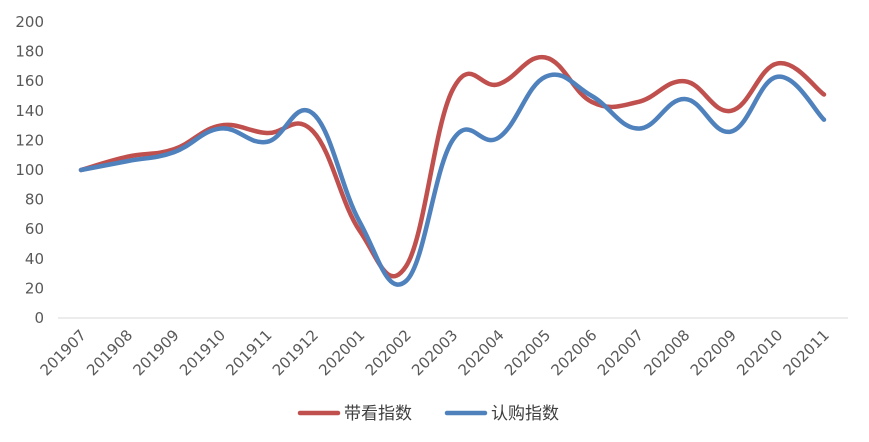  I want to click on x-tick-label: 201907, so click(63, 352).